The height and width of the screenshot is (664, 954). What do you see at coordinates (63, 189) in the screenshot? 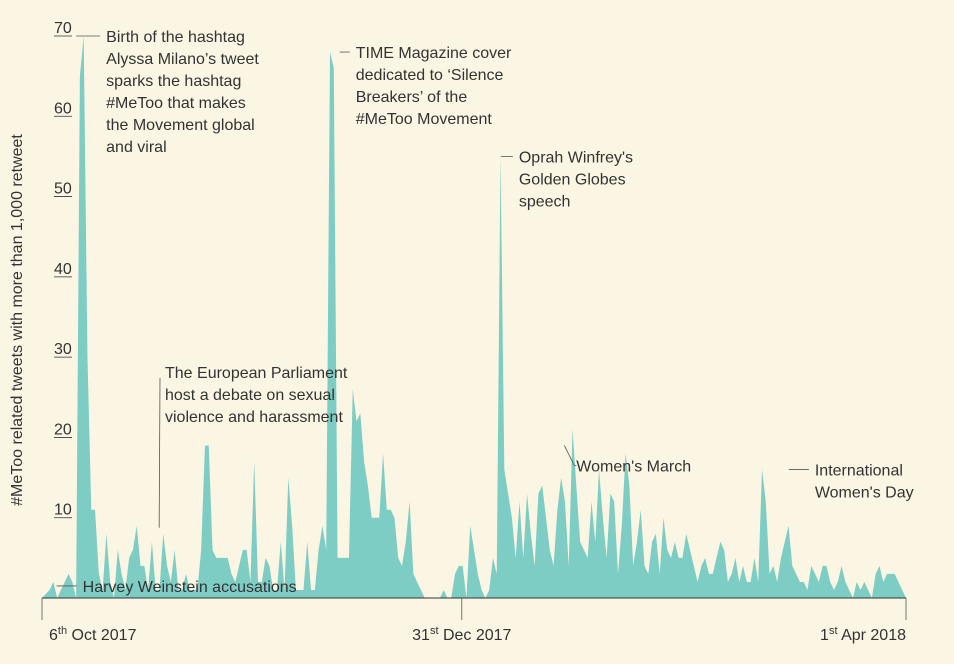
I see `y-tick-label: 50` at bounding box center [63, 189].